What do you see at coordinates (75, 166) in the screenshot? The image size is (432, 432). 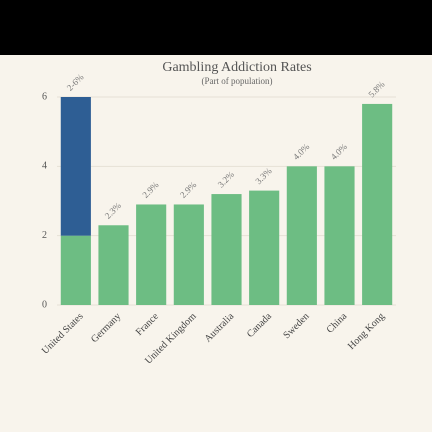 I see `range-bar` at bounding box center [75, 166].